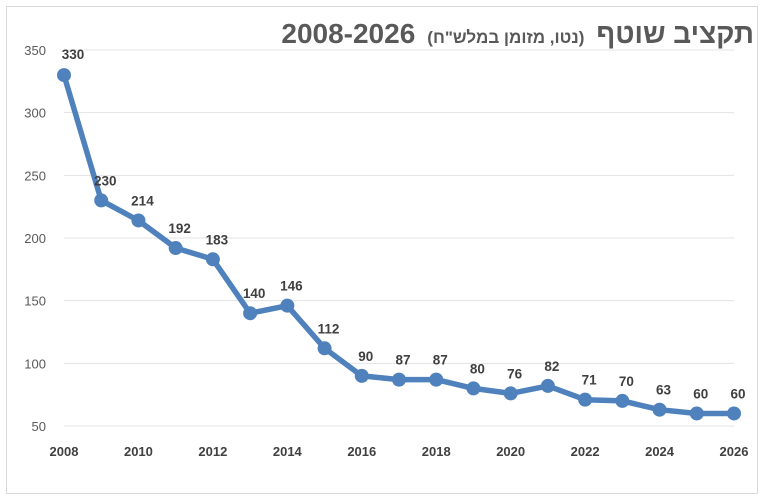  What do you see at coordinates (291, 286) in the screenshot?
I see `data-label: 146` at bounding box center [291, 286].